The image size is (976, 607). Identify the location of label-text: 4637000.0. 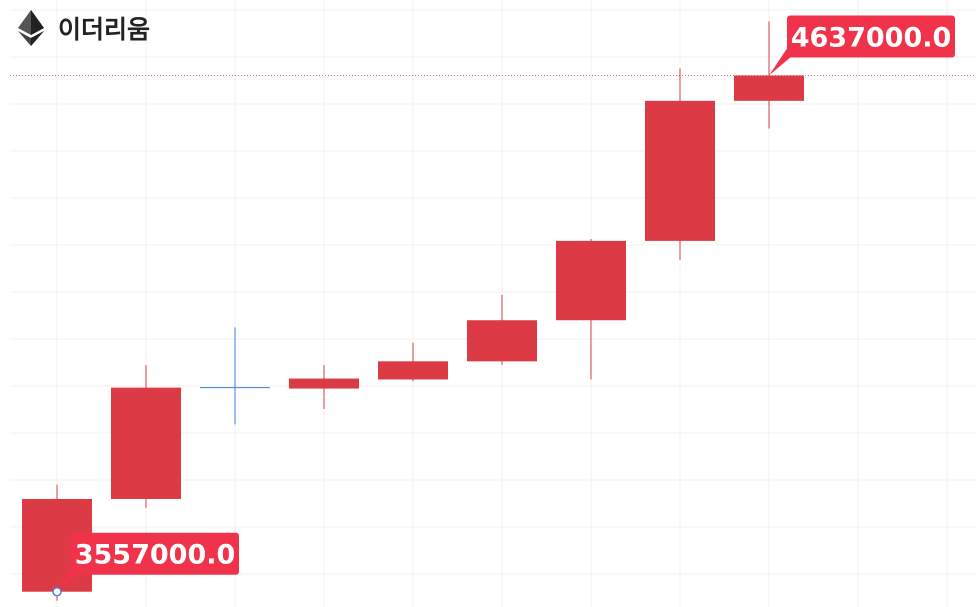
(871, 38).